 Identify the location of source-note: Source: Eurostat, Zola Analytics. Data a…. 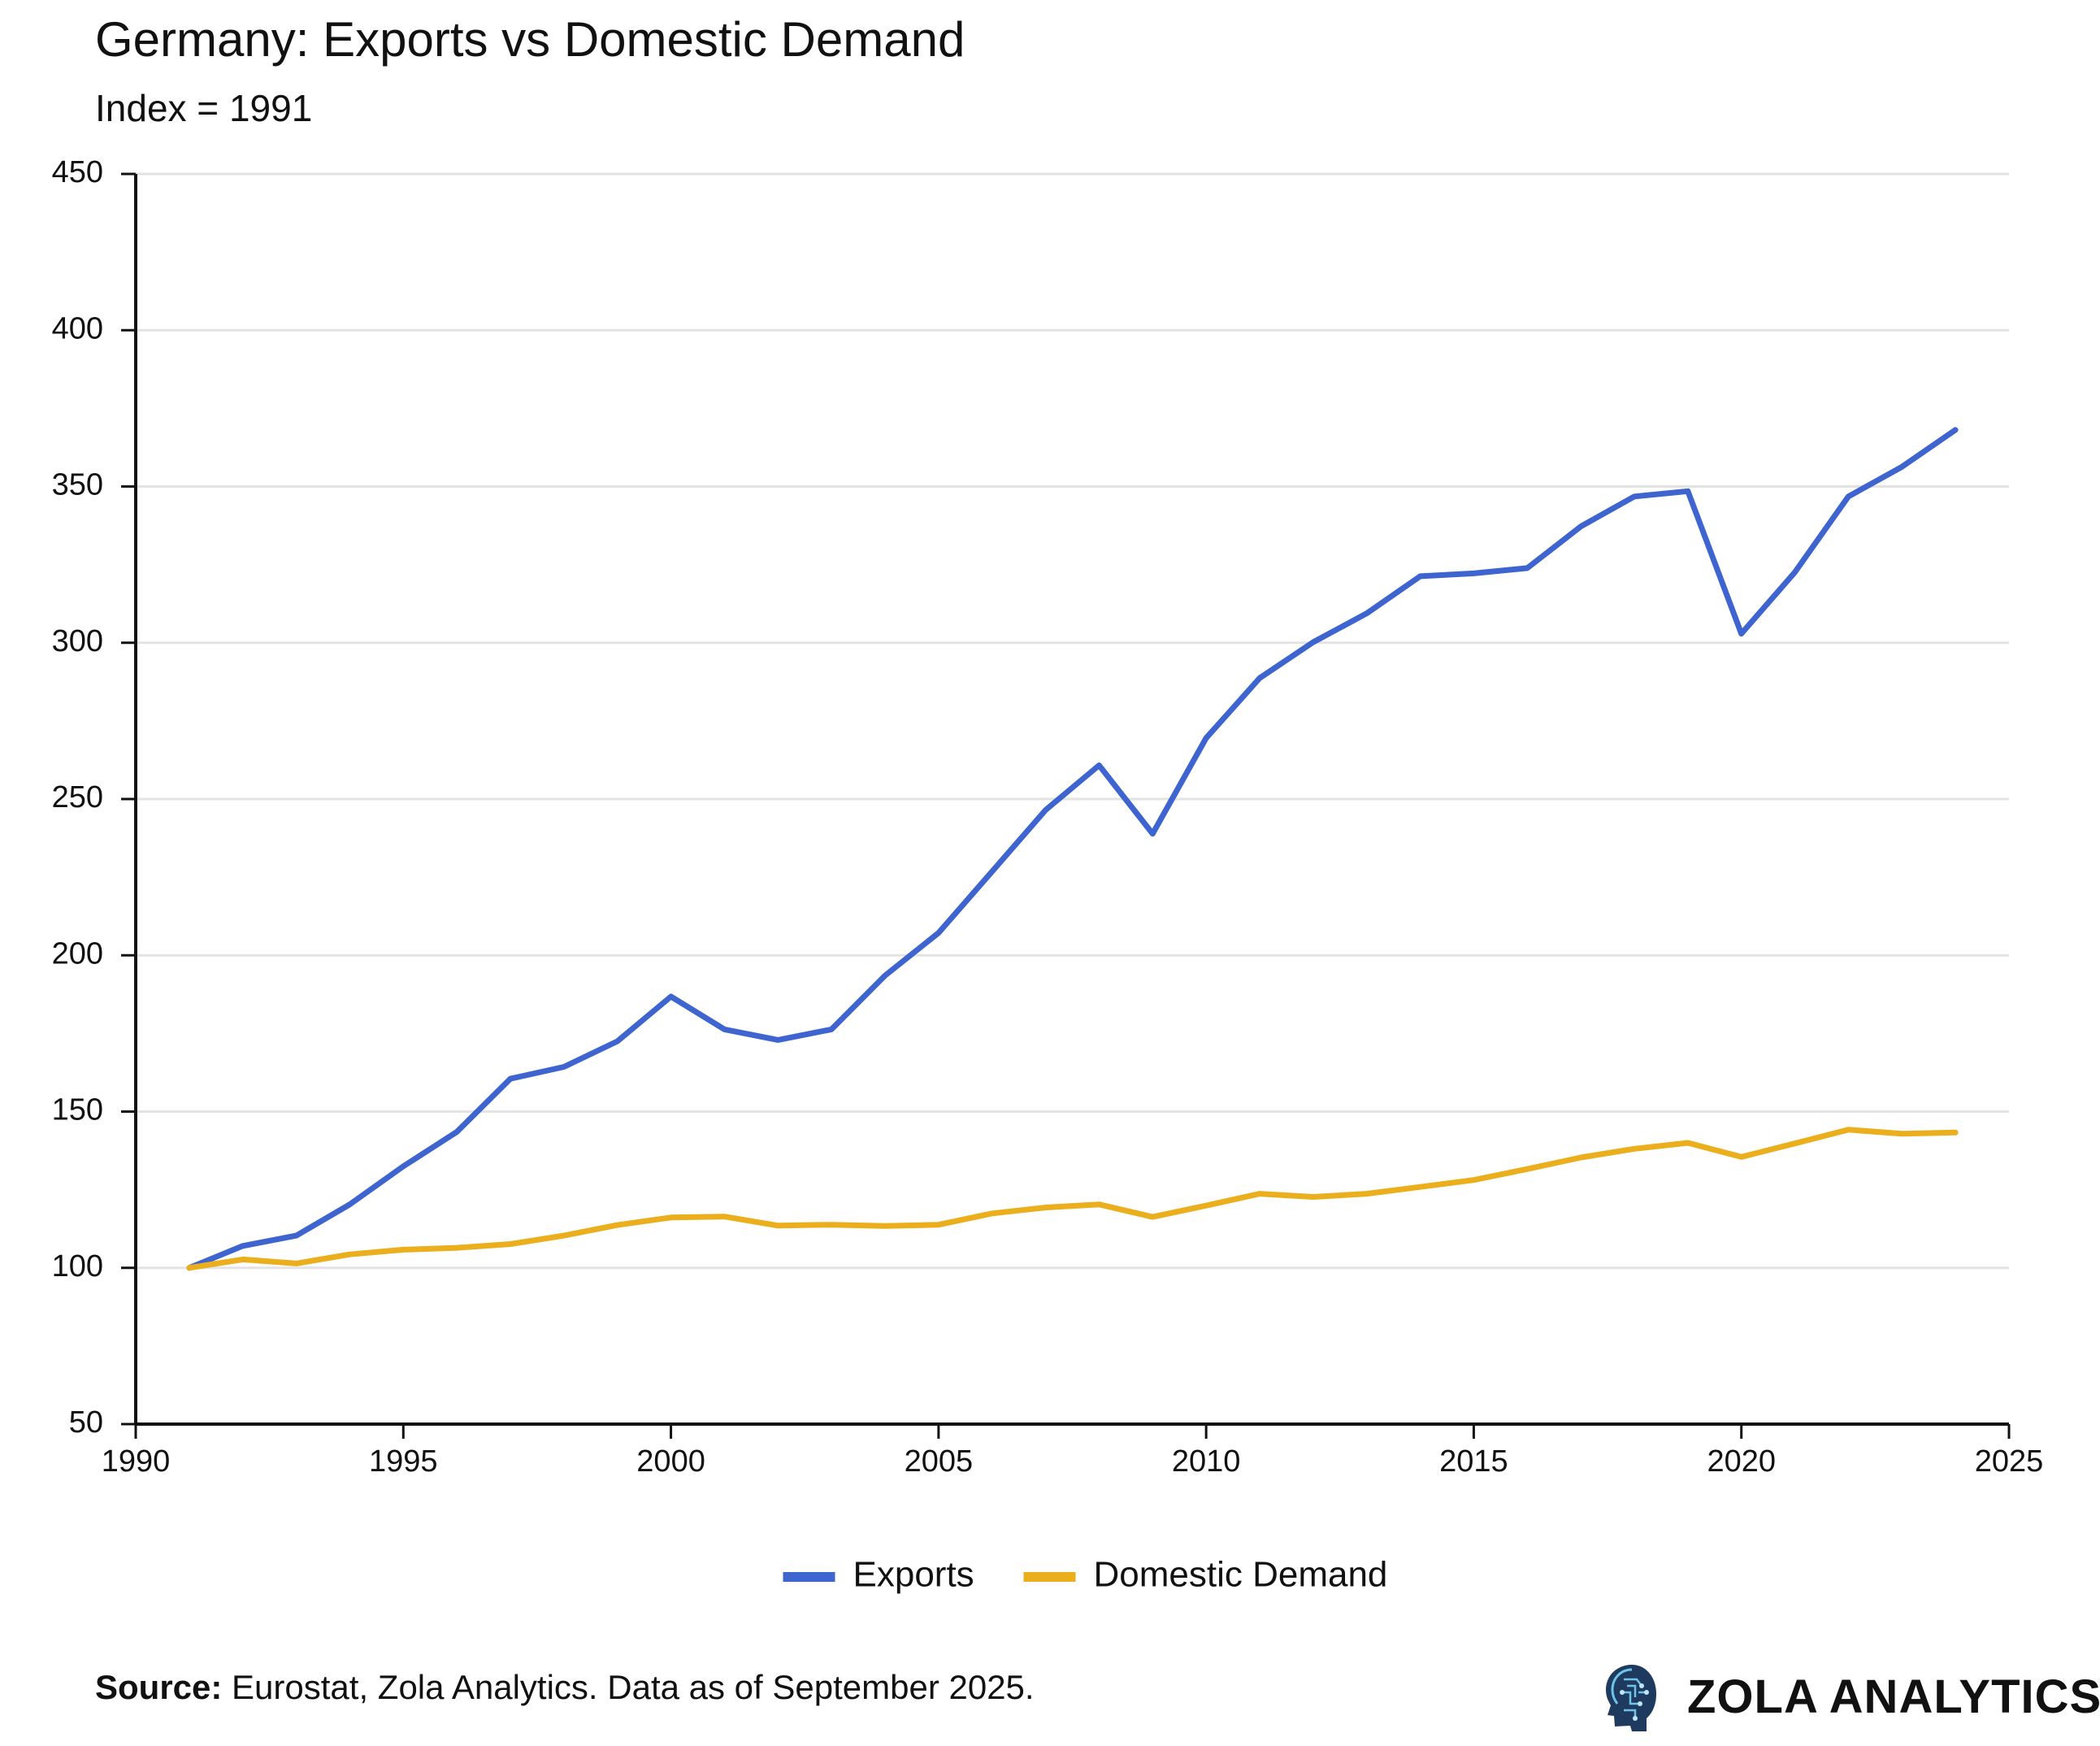
(565, 1687).